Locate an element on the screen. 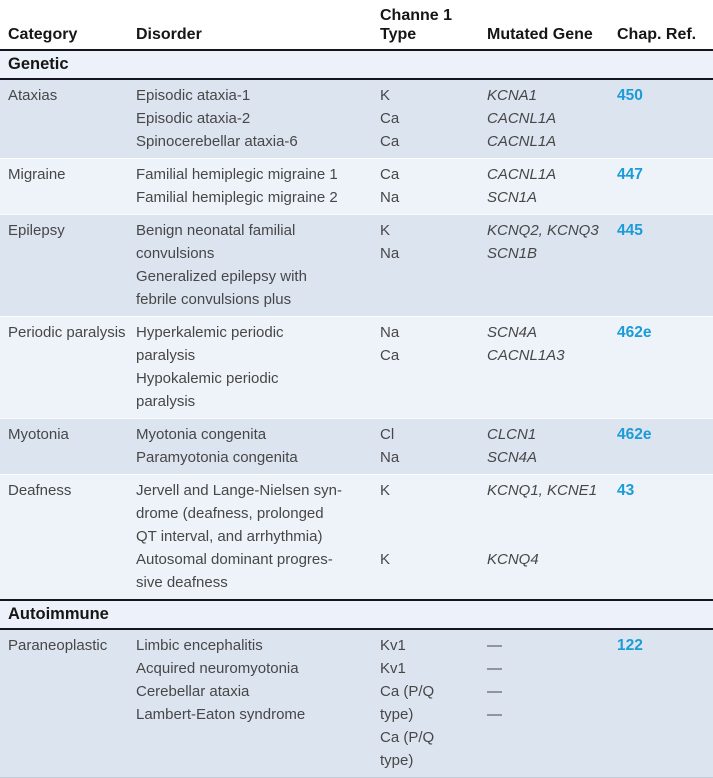 This screenshot has height=778, width=713. cell-line: Familial hemiplegic migraine 1 is located at coordinates (237, 174).